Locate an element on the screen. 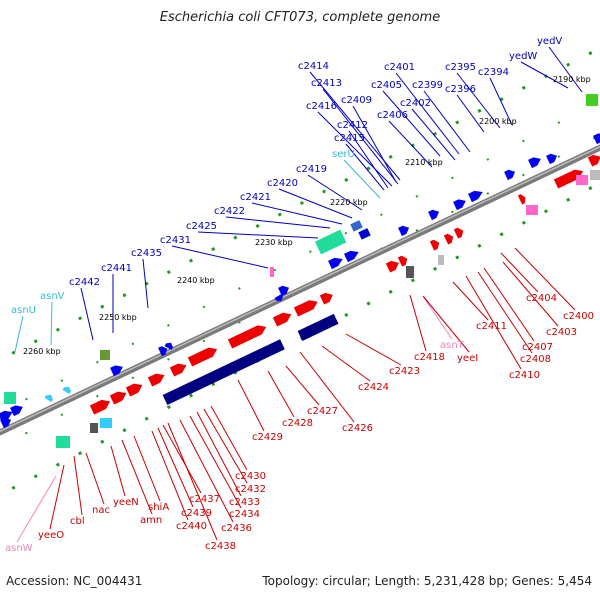 The image size is (600, 600). gene-label: c2431 is located at coordinates (175, 240).